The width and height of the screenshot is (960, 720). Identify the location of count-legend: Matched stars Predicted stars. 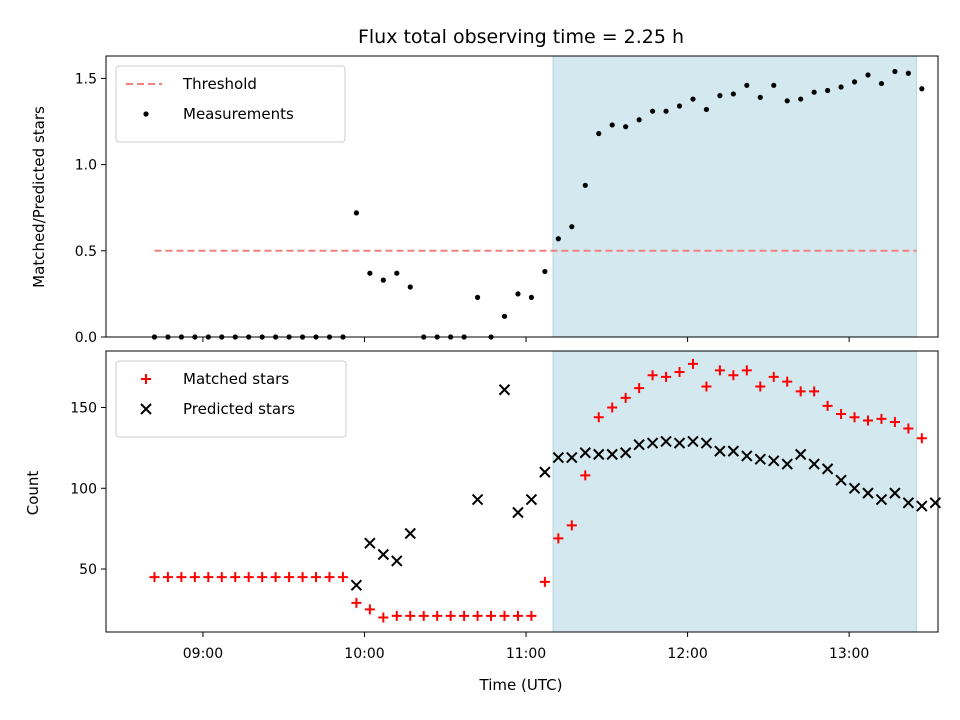
(231, 399).